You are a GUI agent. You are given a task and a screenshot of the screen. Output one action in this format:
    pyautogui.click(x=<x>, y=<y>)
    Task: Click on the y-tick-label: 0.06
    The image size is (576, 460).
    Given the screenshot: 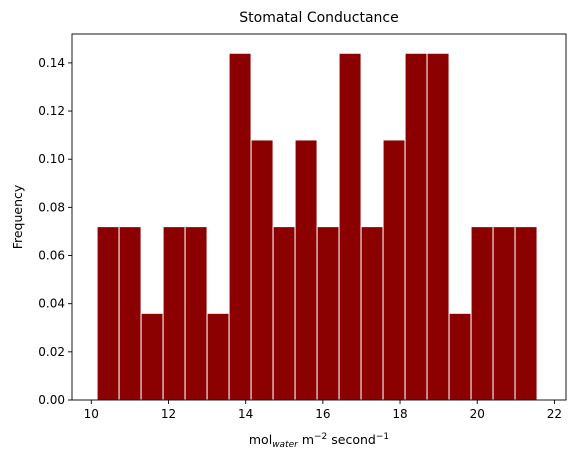 What is the action you would take?
    pyautogui.click(x=51, y=256)
    